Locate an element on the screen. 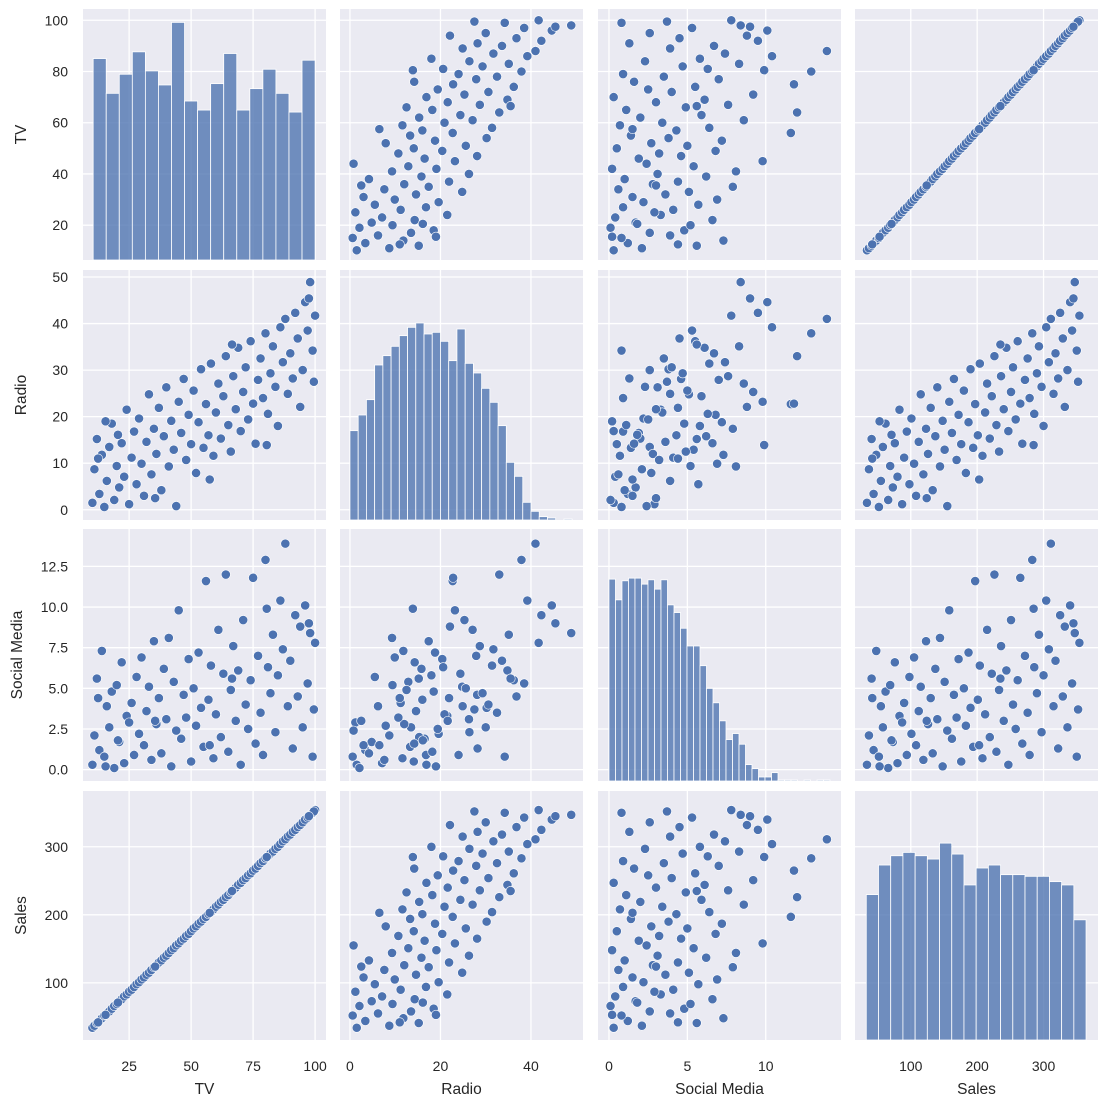 Image resolution: width=1110 pixels, height=1105 pixels. panel-tv-vs-radio is located at coordinates (461, 134).